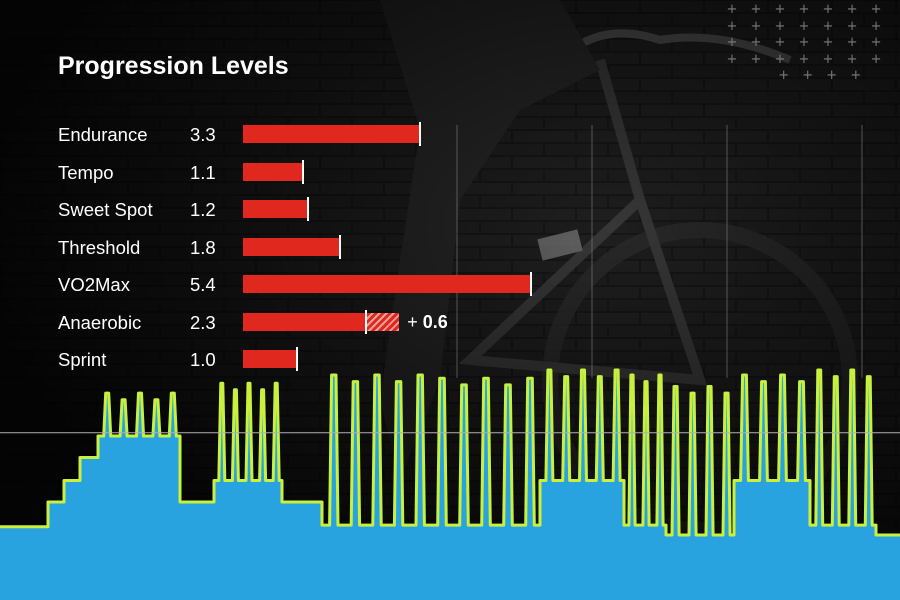 The image size is (900, 600). Describe the element at coordinates (103, 134) in the screenshot. I see `category-label: Endurance` at that location.